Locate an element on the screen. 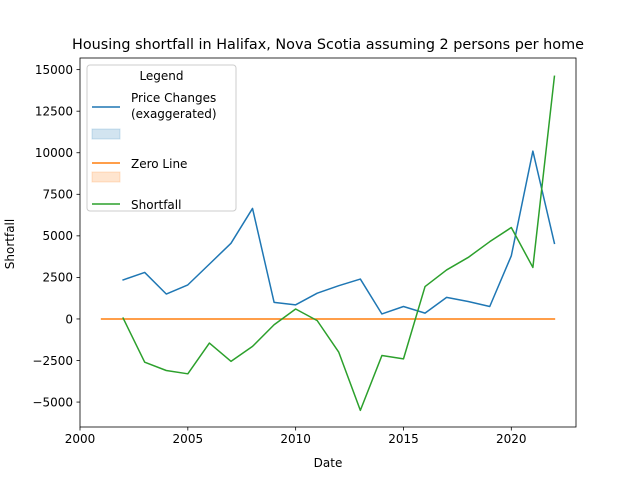 Image resolution: width=640 pixels, height=484 pixels. legend-entry-label: Zero Line is located at coordinates (159, 164).